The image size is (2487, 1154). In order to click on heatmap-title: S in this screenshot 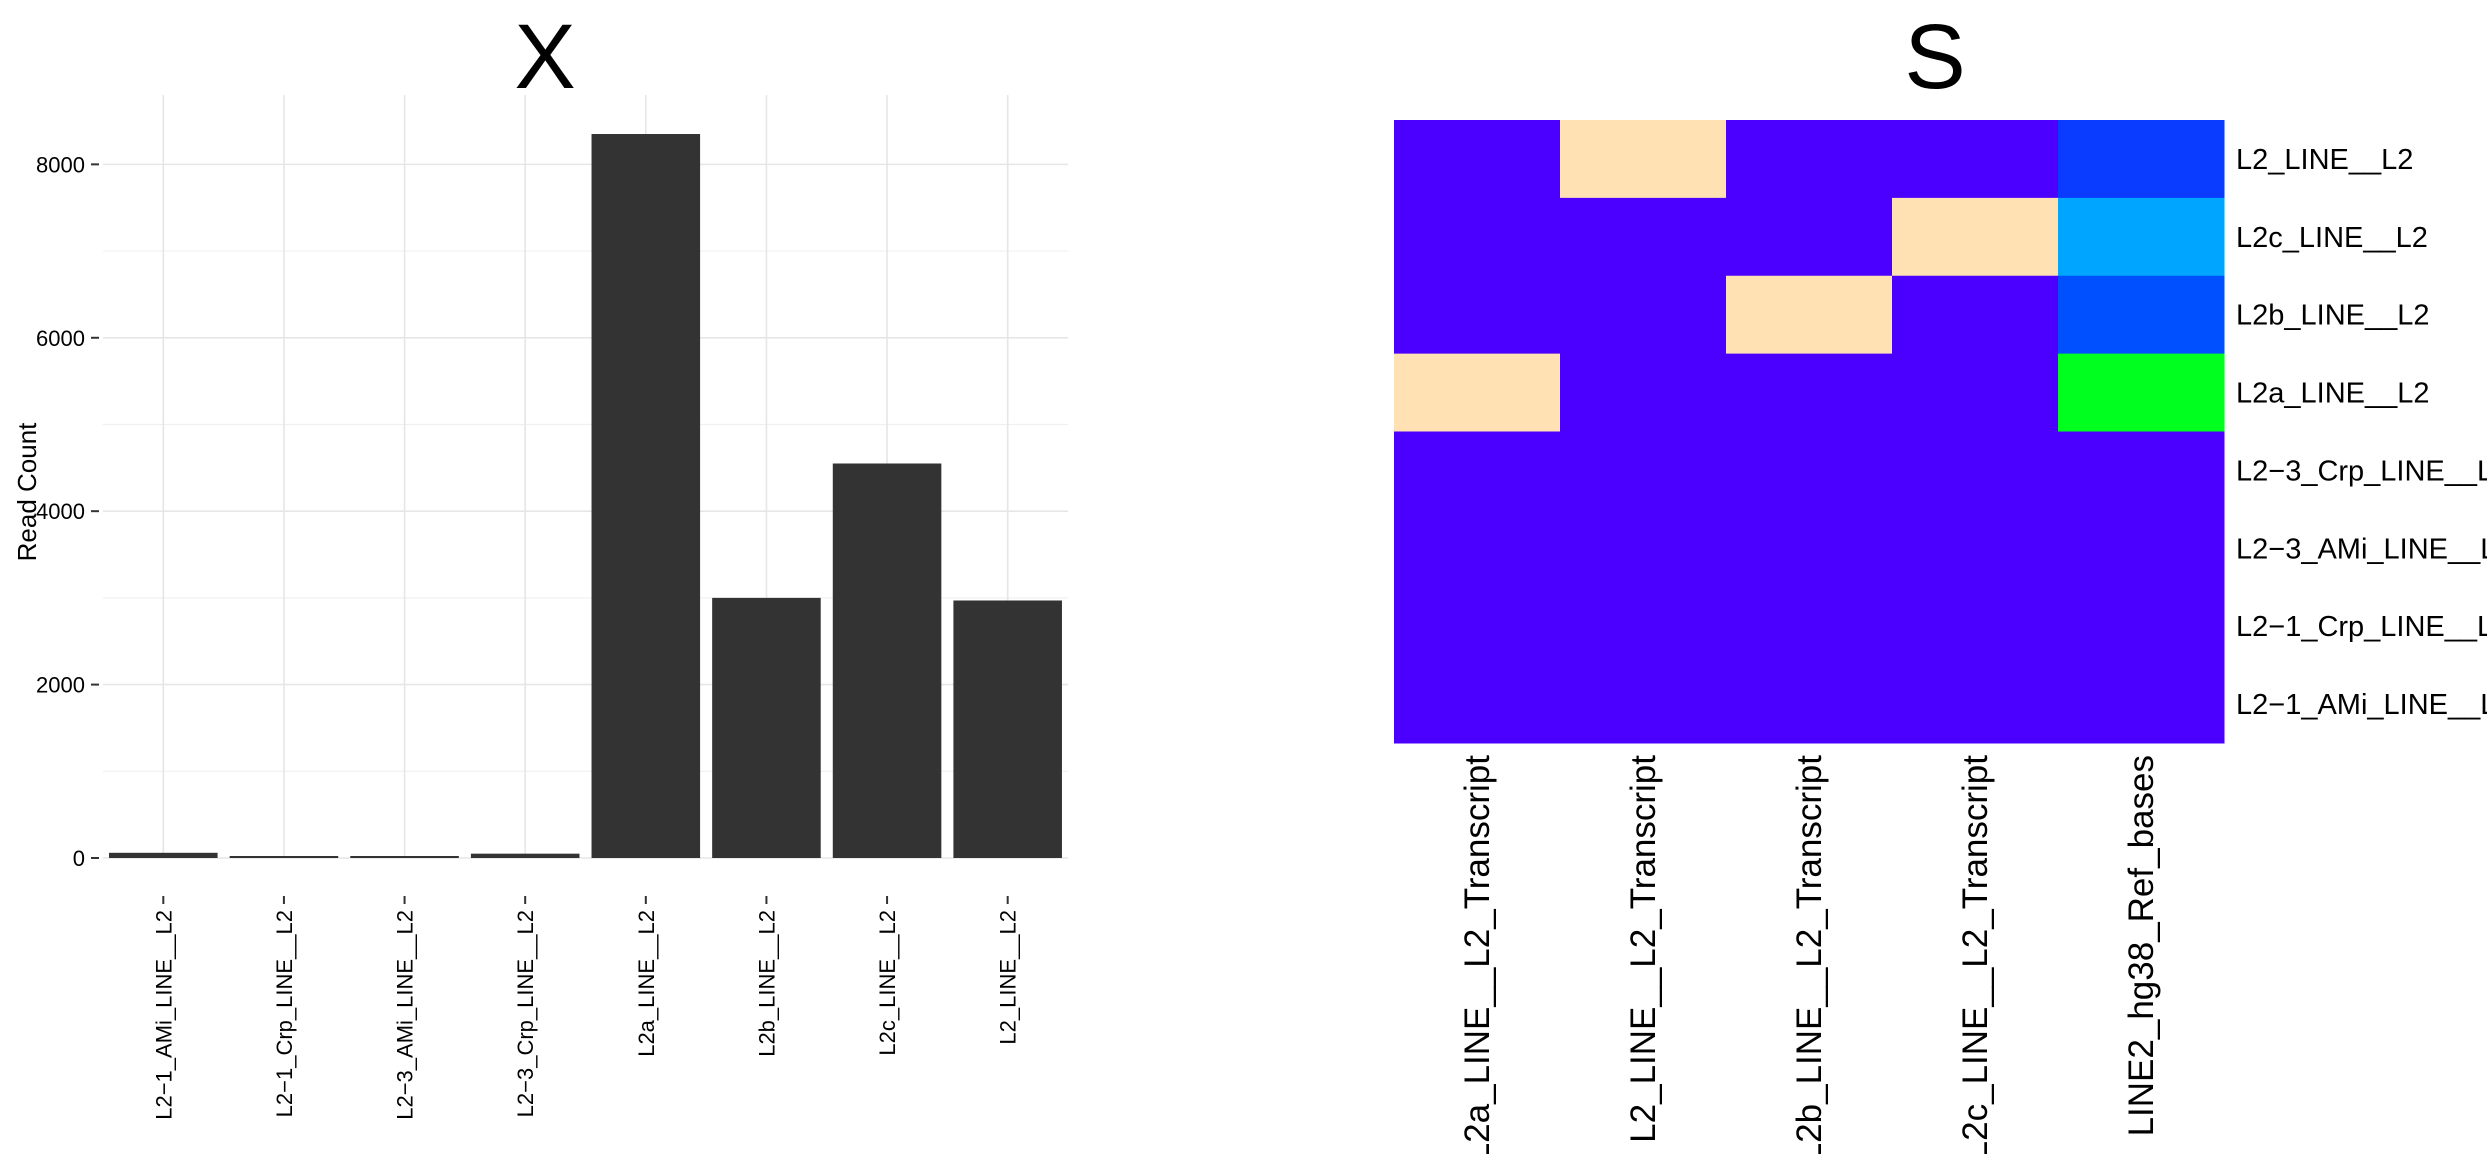, I will do `click(1934, 57)`.